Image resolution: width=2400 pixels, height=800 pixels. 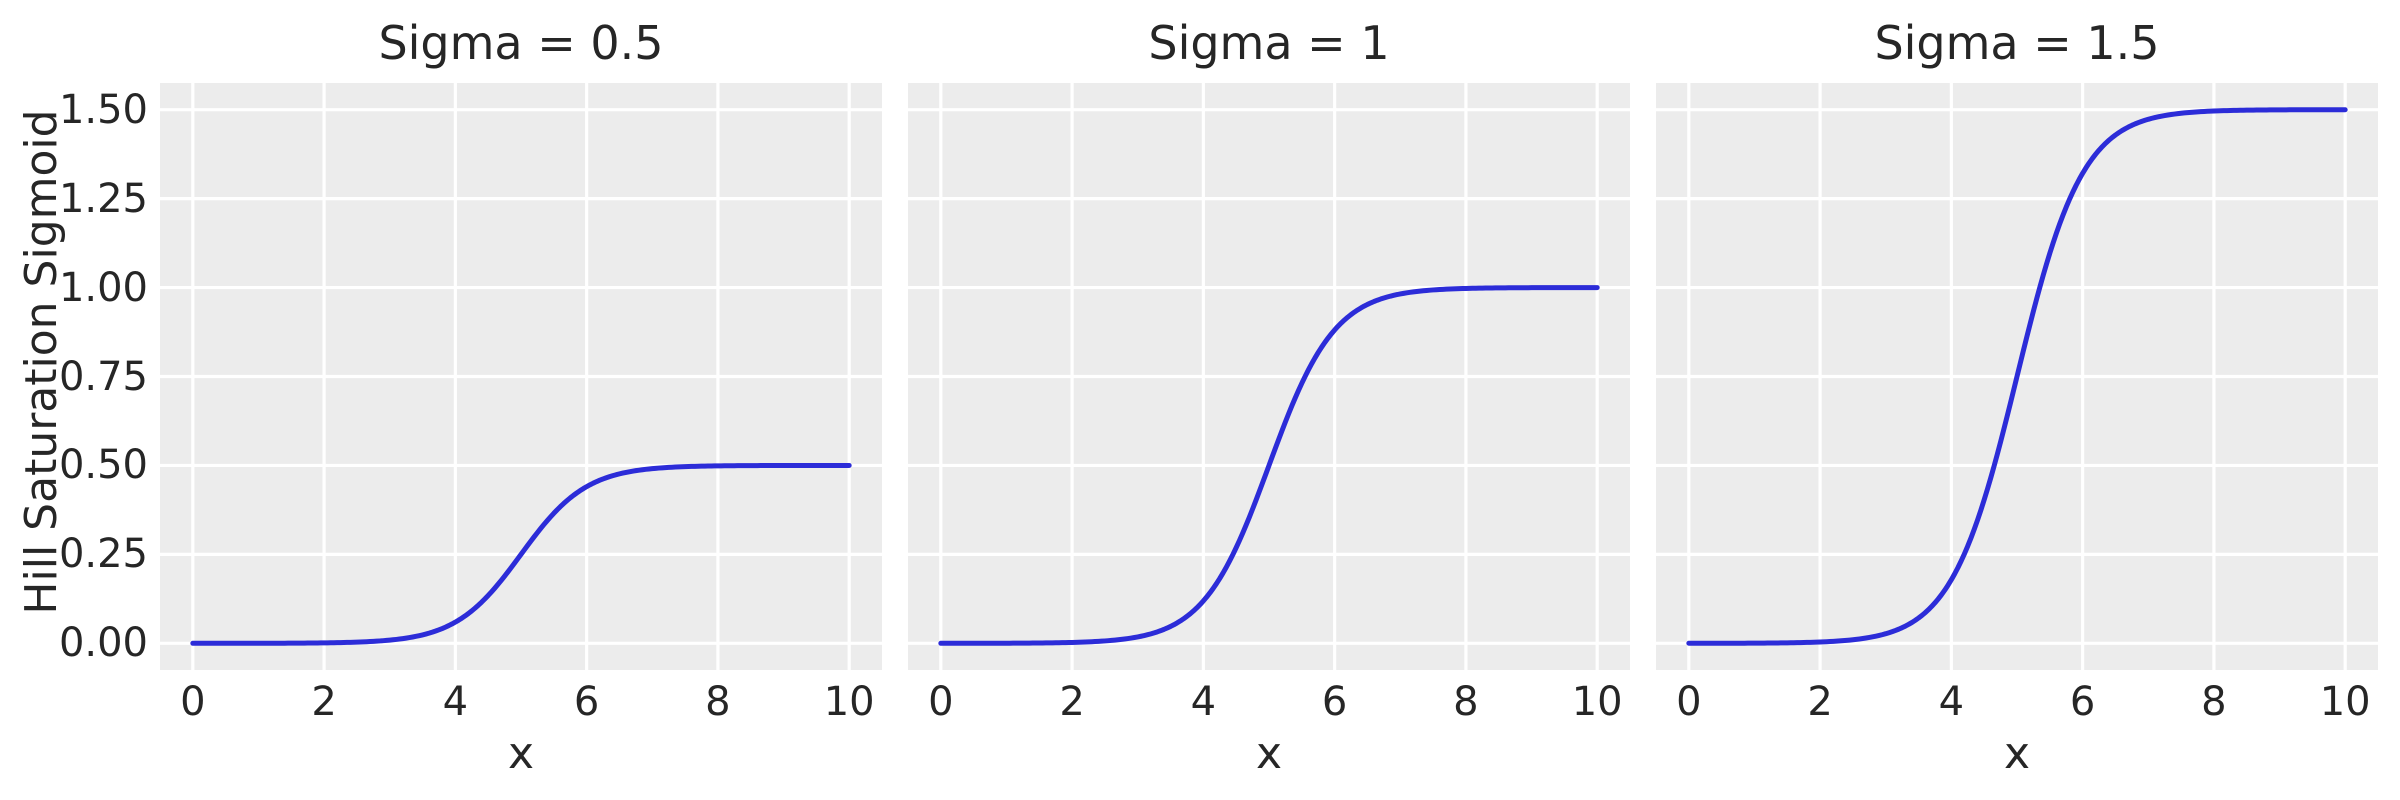 I want to click on subplot-title: Sigma = 1.5, so click(x=2017, y=43).